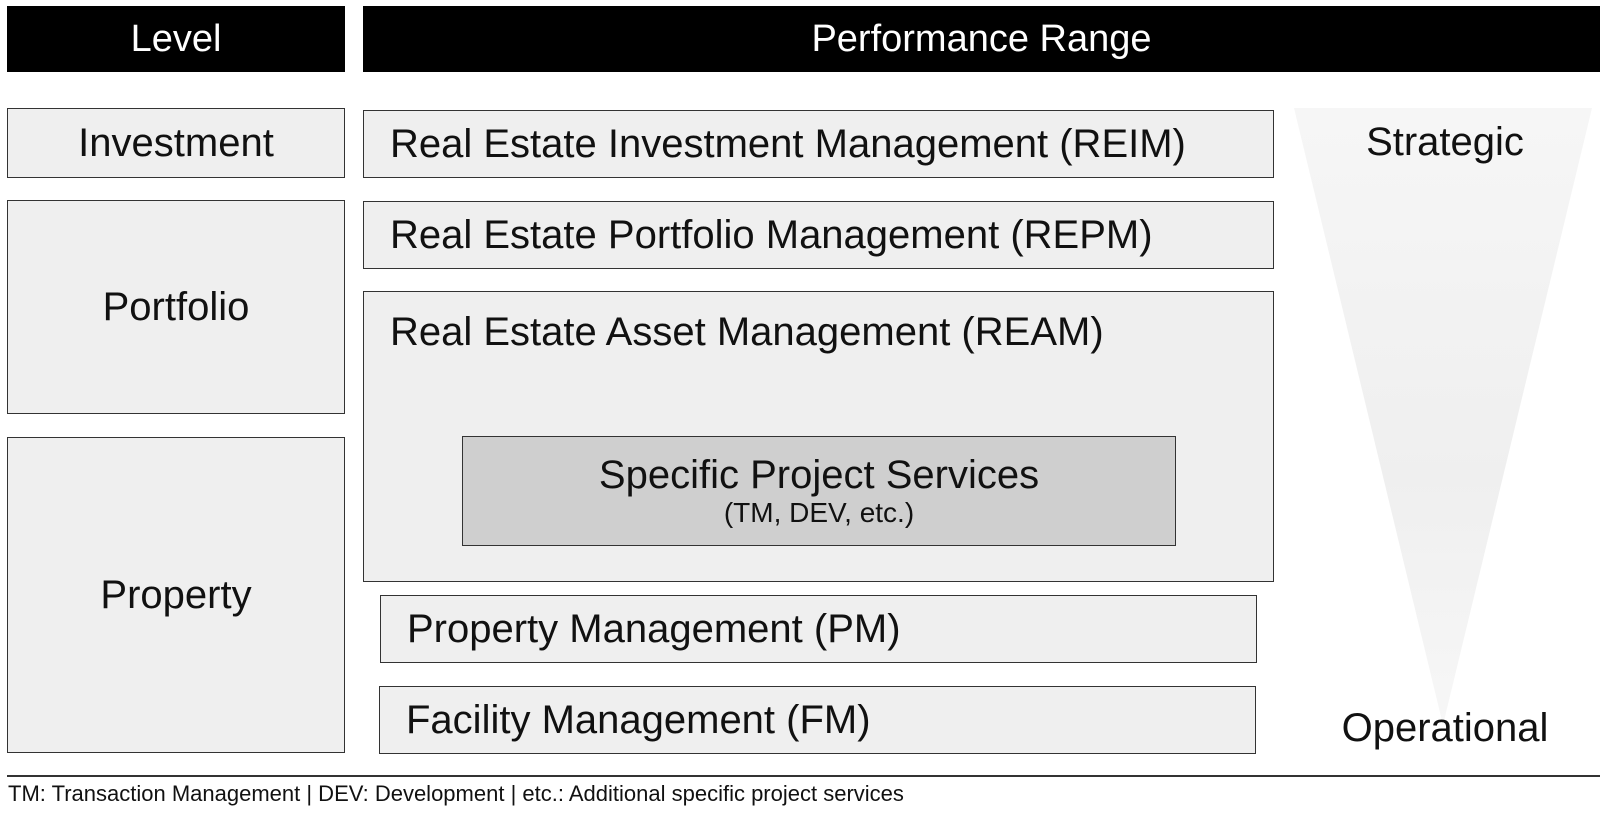 The width and height of the screenshot is (1607, 815). Describe the element at coordinates (1445, 142) in the screenshot. I see `scale-strategic: Strategic` at that location.